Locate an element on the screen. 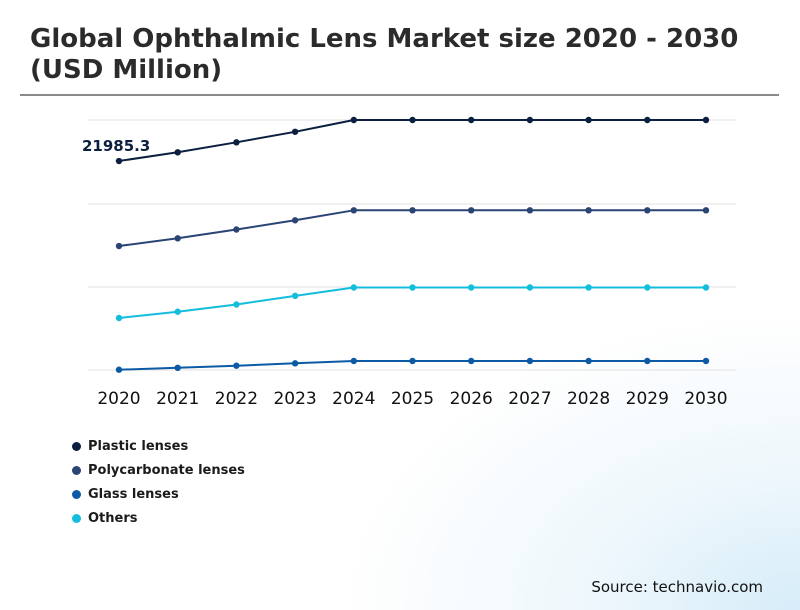 Image resolution: width=800 pixels, height=610 pixels. series-others is located at coordinates (412, 303).